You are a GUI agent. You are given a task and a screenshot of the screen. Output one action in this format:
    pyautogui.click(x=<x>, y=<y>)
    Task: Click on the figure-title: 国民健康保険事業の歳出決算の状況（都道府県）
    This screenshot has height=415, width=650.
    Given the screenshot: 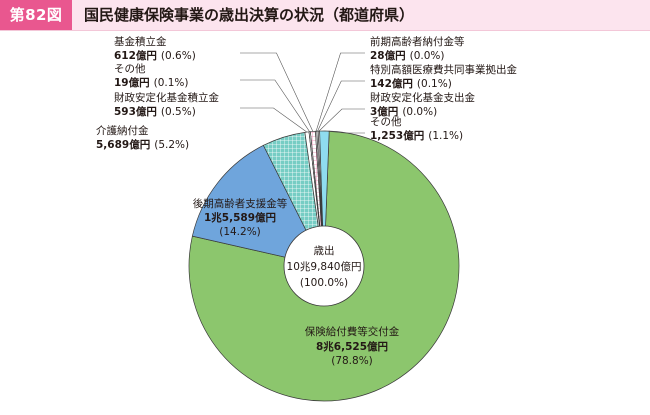 What is the action you would take?
    pyautogui.click(x=249, y=15)
    